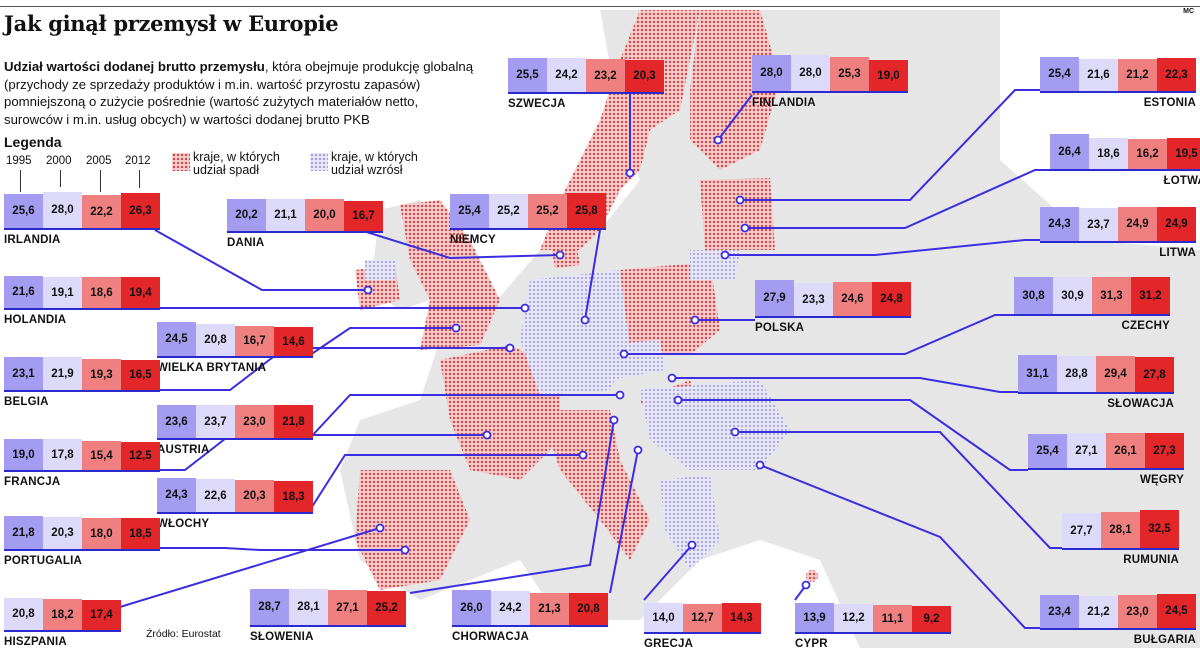 The height and width of the screenshot is (650, 1200). What do you see at coordinates (811, 644) in the screenshot?
I see `country-name: CYPR` at bounding box center [811, 644].